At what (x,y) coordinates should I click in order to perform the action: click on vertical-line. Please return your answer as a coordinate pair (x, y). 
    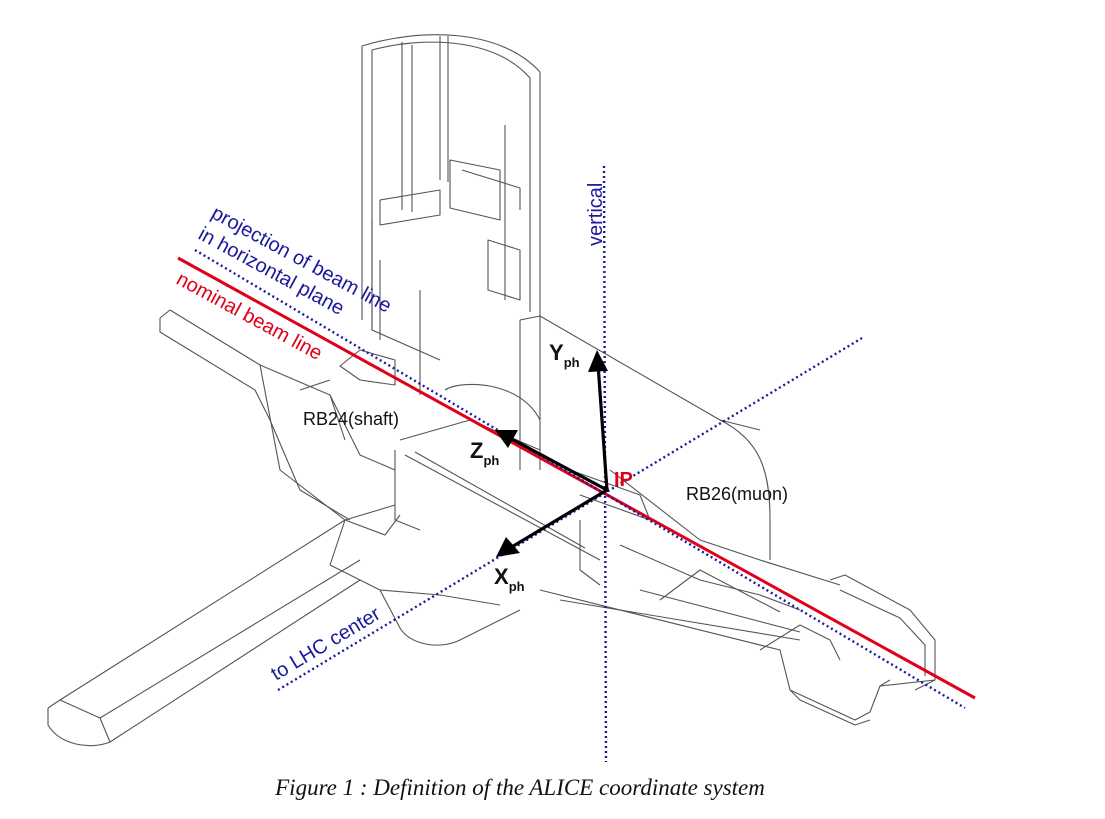
    Looking at the image, I should click on (605, 464).